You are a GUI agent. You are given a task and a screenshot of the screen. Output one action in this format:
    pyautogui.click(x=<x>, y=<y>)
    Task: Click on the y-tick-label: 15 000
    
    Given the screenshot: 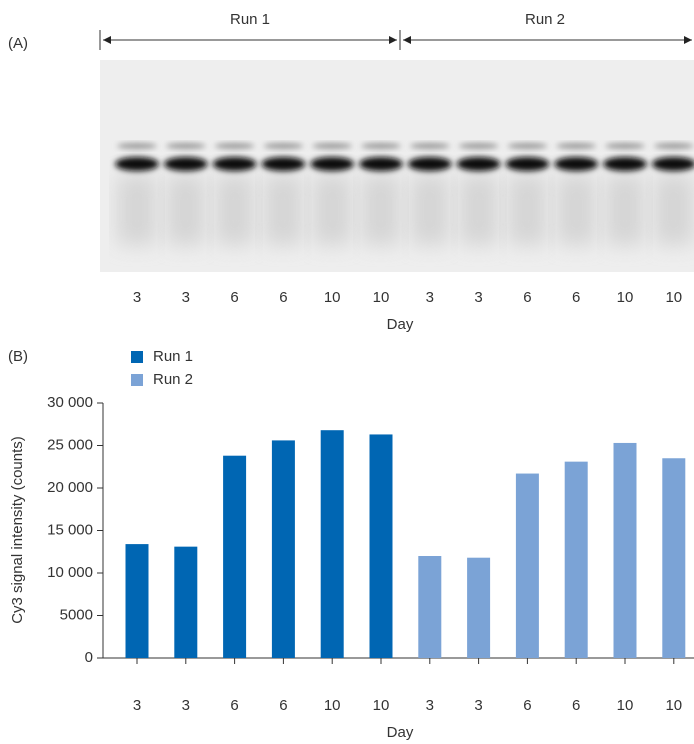 What is the action you would take?
    pyautogui.click(x=70, y=529)
    